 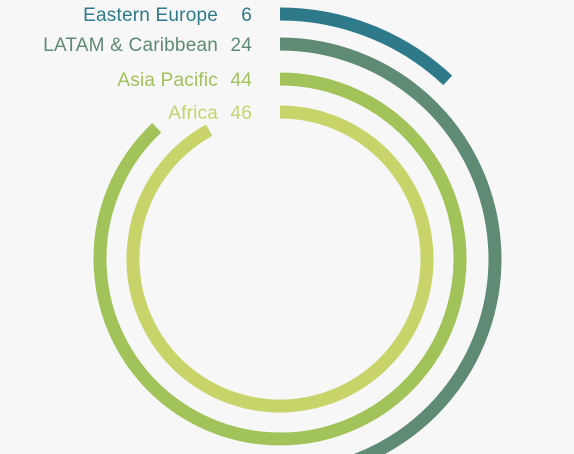 What do you see at coordinates (241, 113) in the screenshot?
I see `series-value: 46` at bounding box center [241, 113].